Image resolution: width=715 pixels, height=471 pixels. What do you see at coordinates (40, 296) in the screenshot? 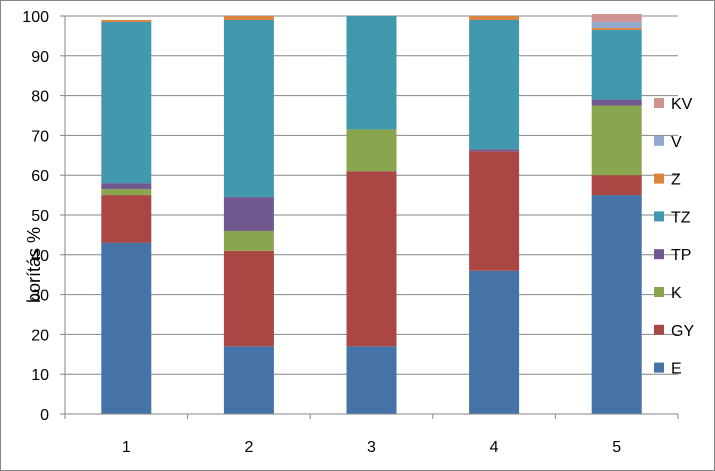
I see `y-tick-label: 30` at bounding box center [40, 296].